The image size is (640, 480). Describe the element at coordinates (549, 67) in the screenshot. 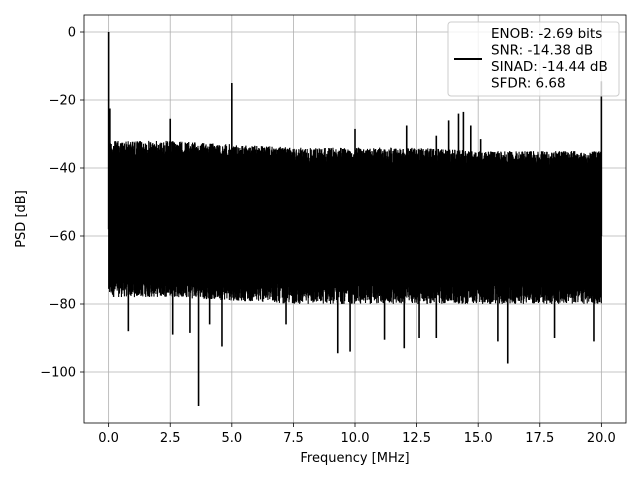

I see `legend-entry-line: SINAD: -14.44 dB` at that location.